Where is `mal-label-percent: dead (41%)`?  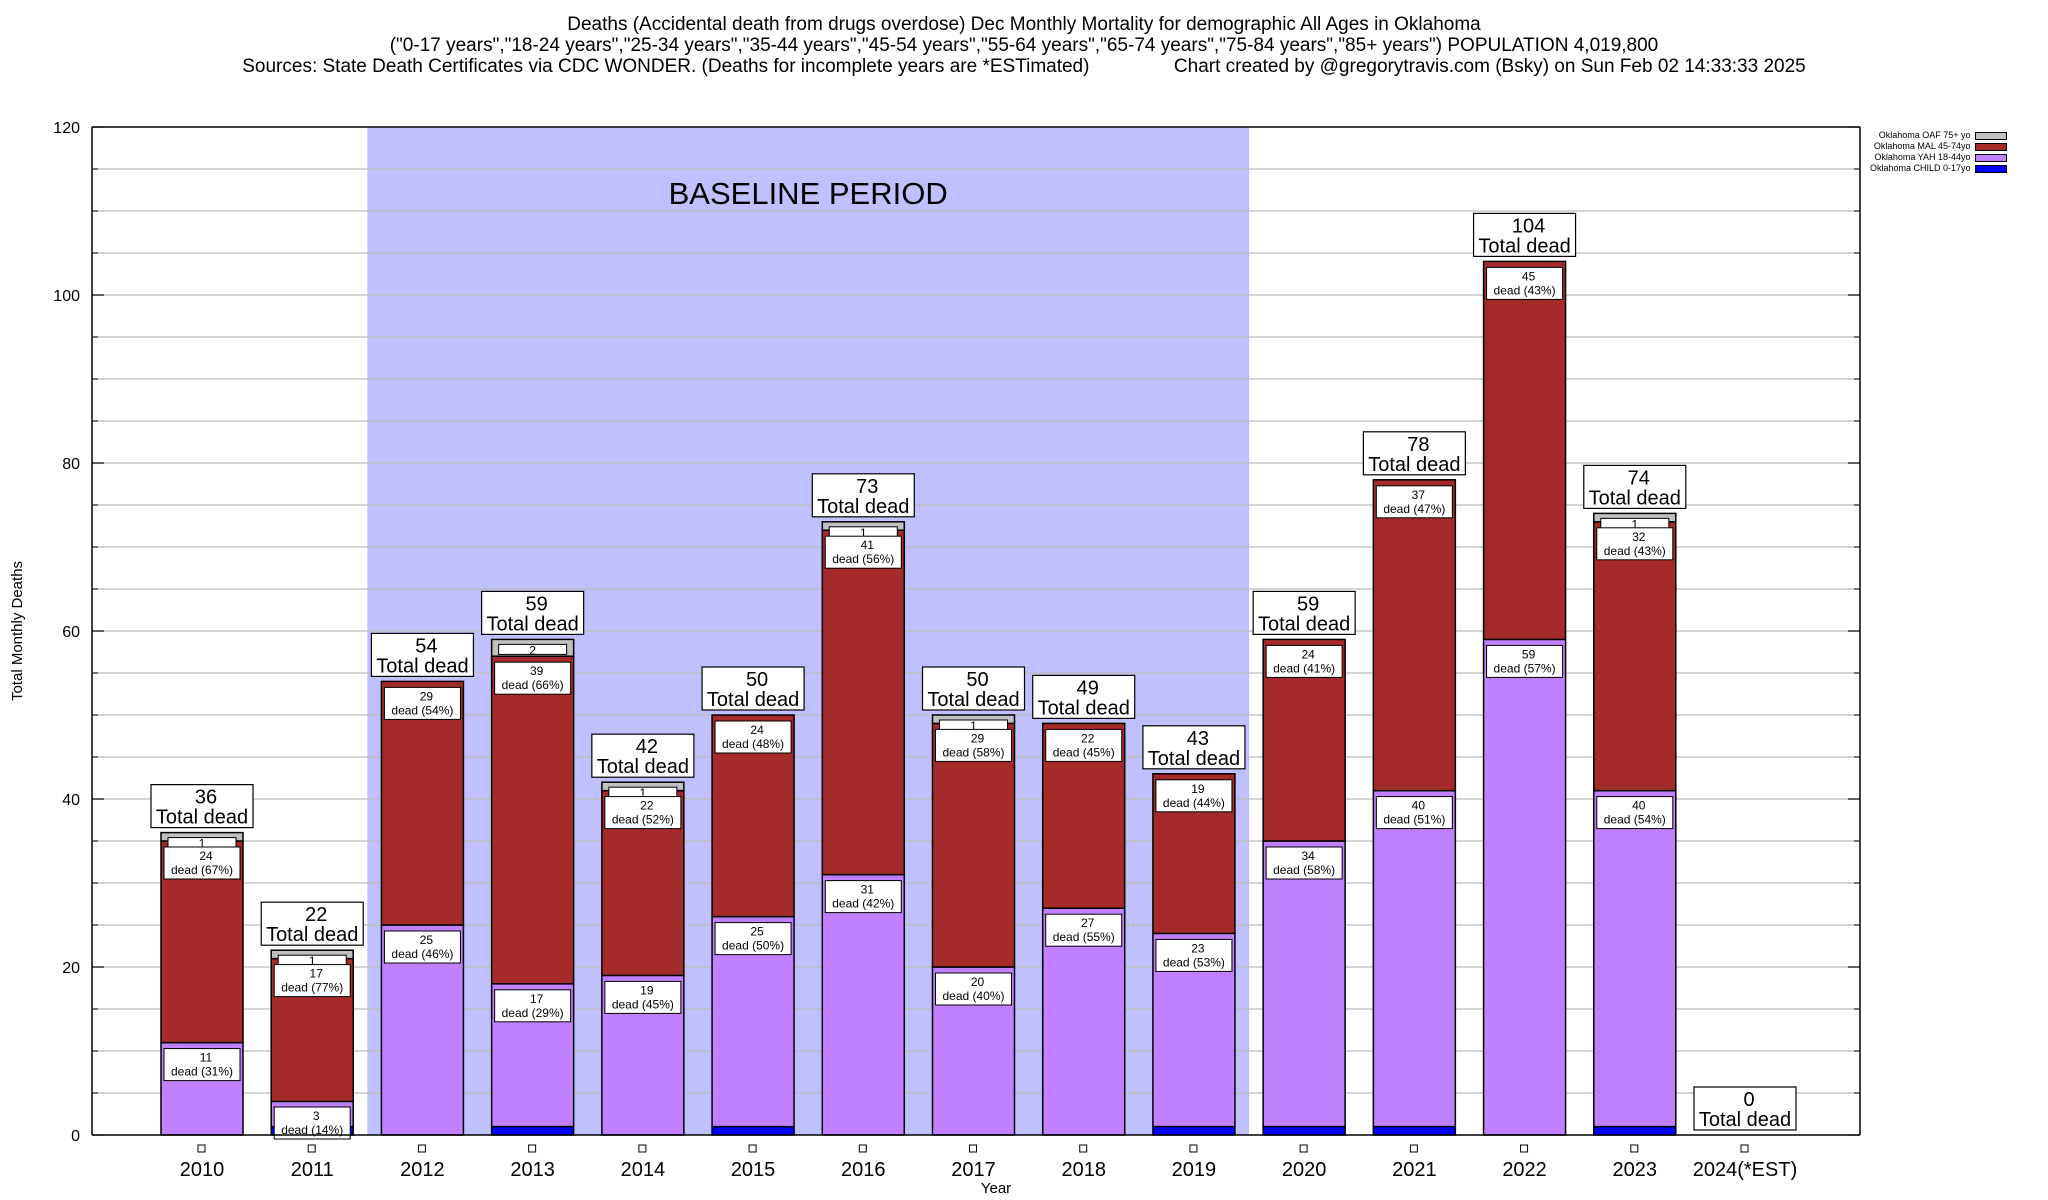 mal-label-percent: dead (41%) is located at coordinates (1304, 668).